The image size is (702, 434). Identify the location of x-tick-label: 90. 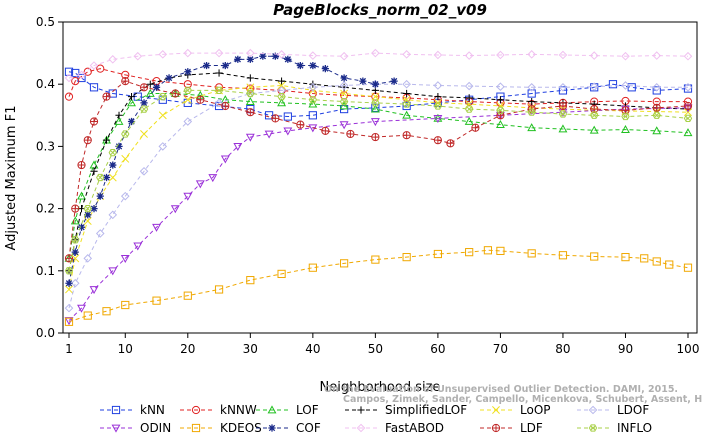
(625, 349).